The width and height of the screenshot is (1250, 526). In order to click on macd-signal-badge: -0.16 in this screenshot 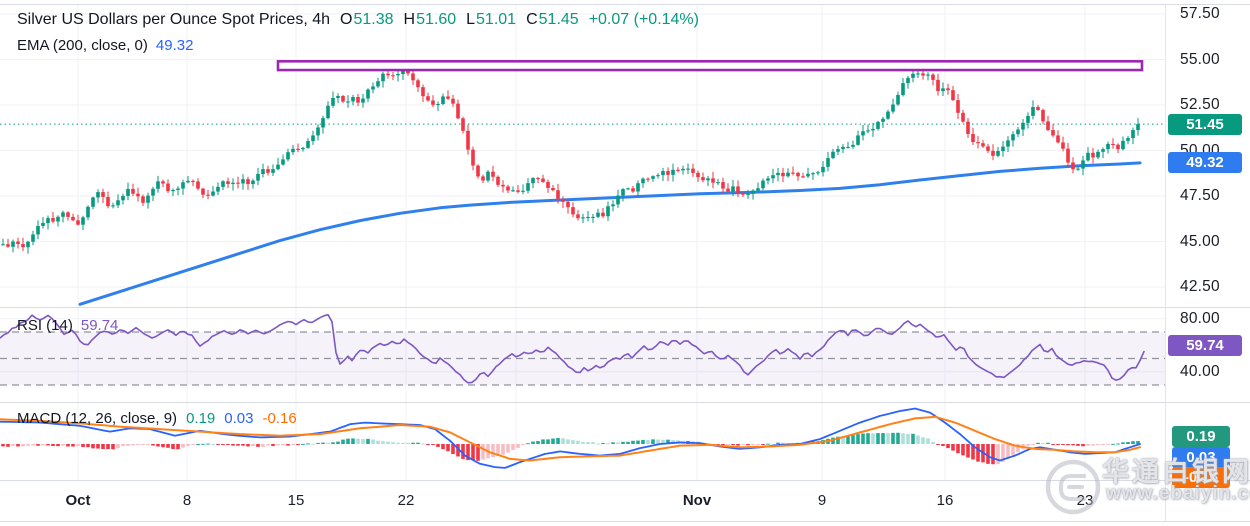, I will do `click(1201, 477)`.